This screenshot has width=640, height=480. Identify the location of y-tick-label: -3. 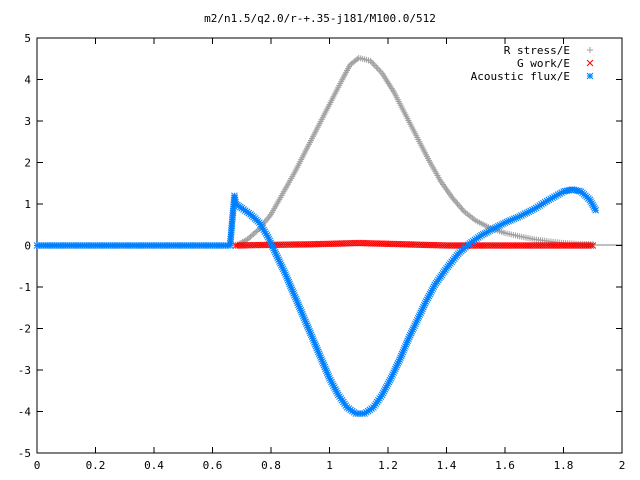
(24, 370).